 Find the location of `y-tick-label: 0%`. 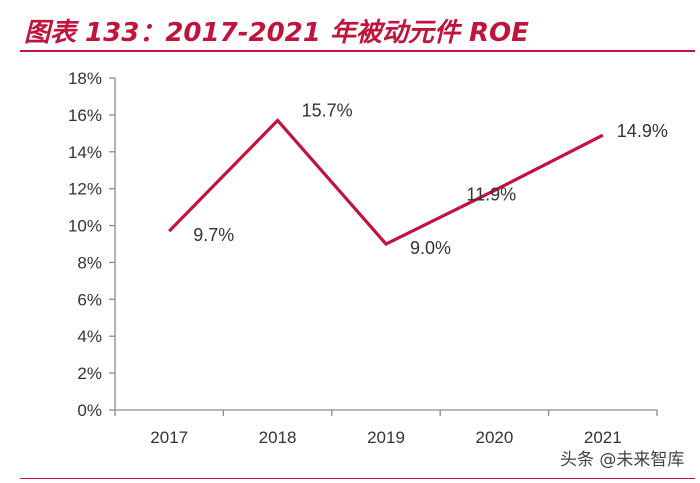

y-tick-label: 0% is located at coordinates (89, 410).